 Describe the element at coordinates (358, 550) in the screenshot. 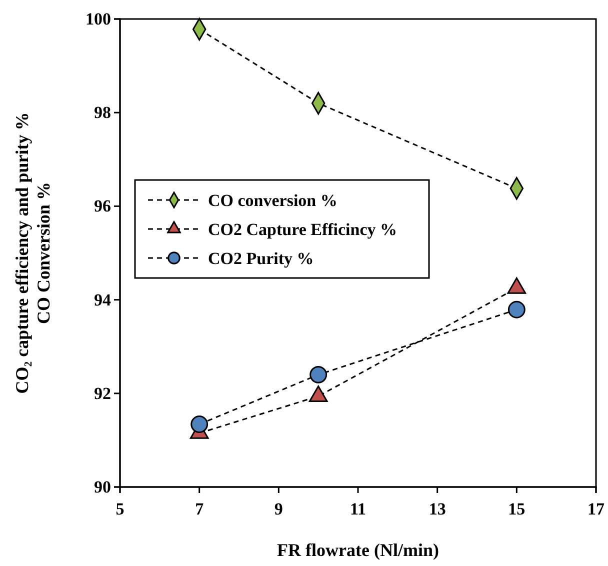

I see `x-axis-title: FR flowrate (Nl/min)` at that location.